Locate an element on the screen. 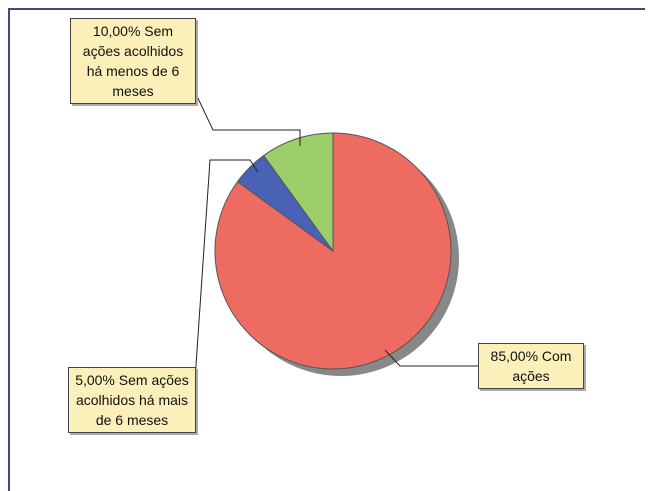 The width and height of the screenshot is (653, 491). pie-slice is located at coordinates (298, 192).